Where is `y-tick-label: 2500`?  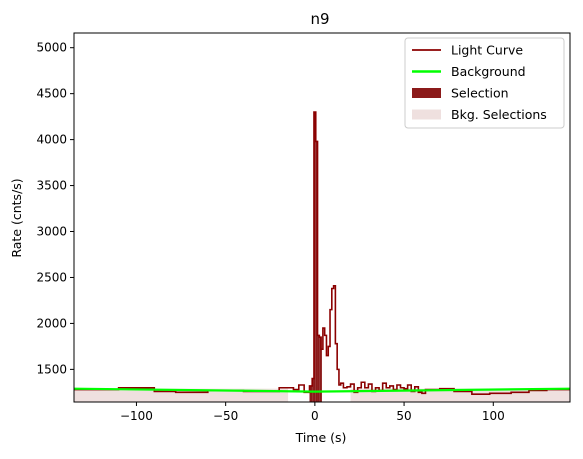 y-tick-label: 2500 is located at coordinates (51, 277).